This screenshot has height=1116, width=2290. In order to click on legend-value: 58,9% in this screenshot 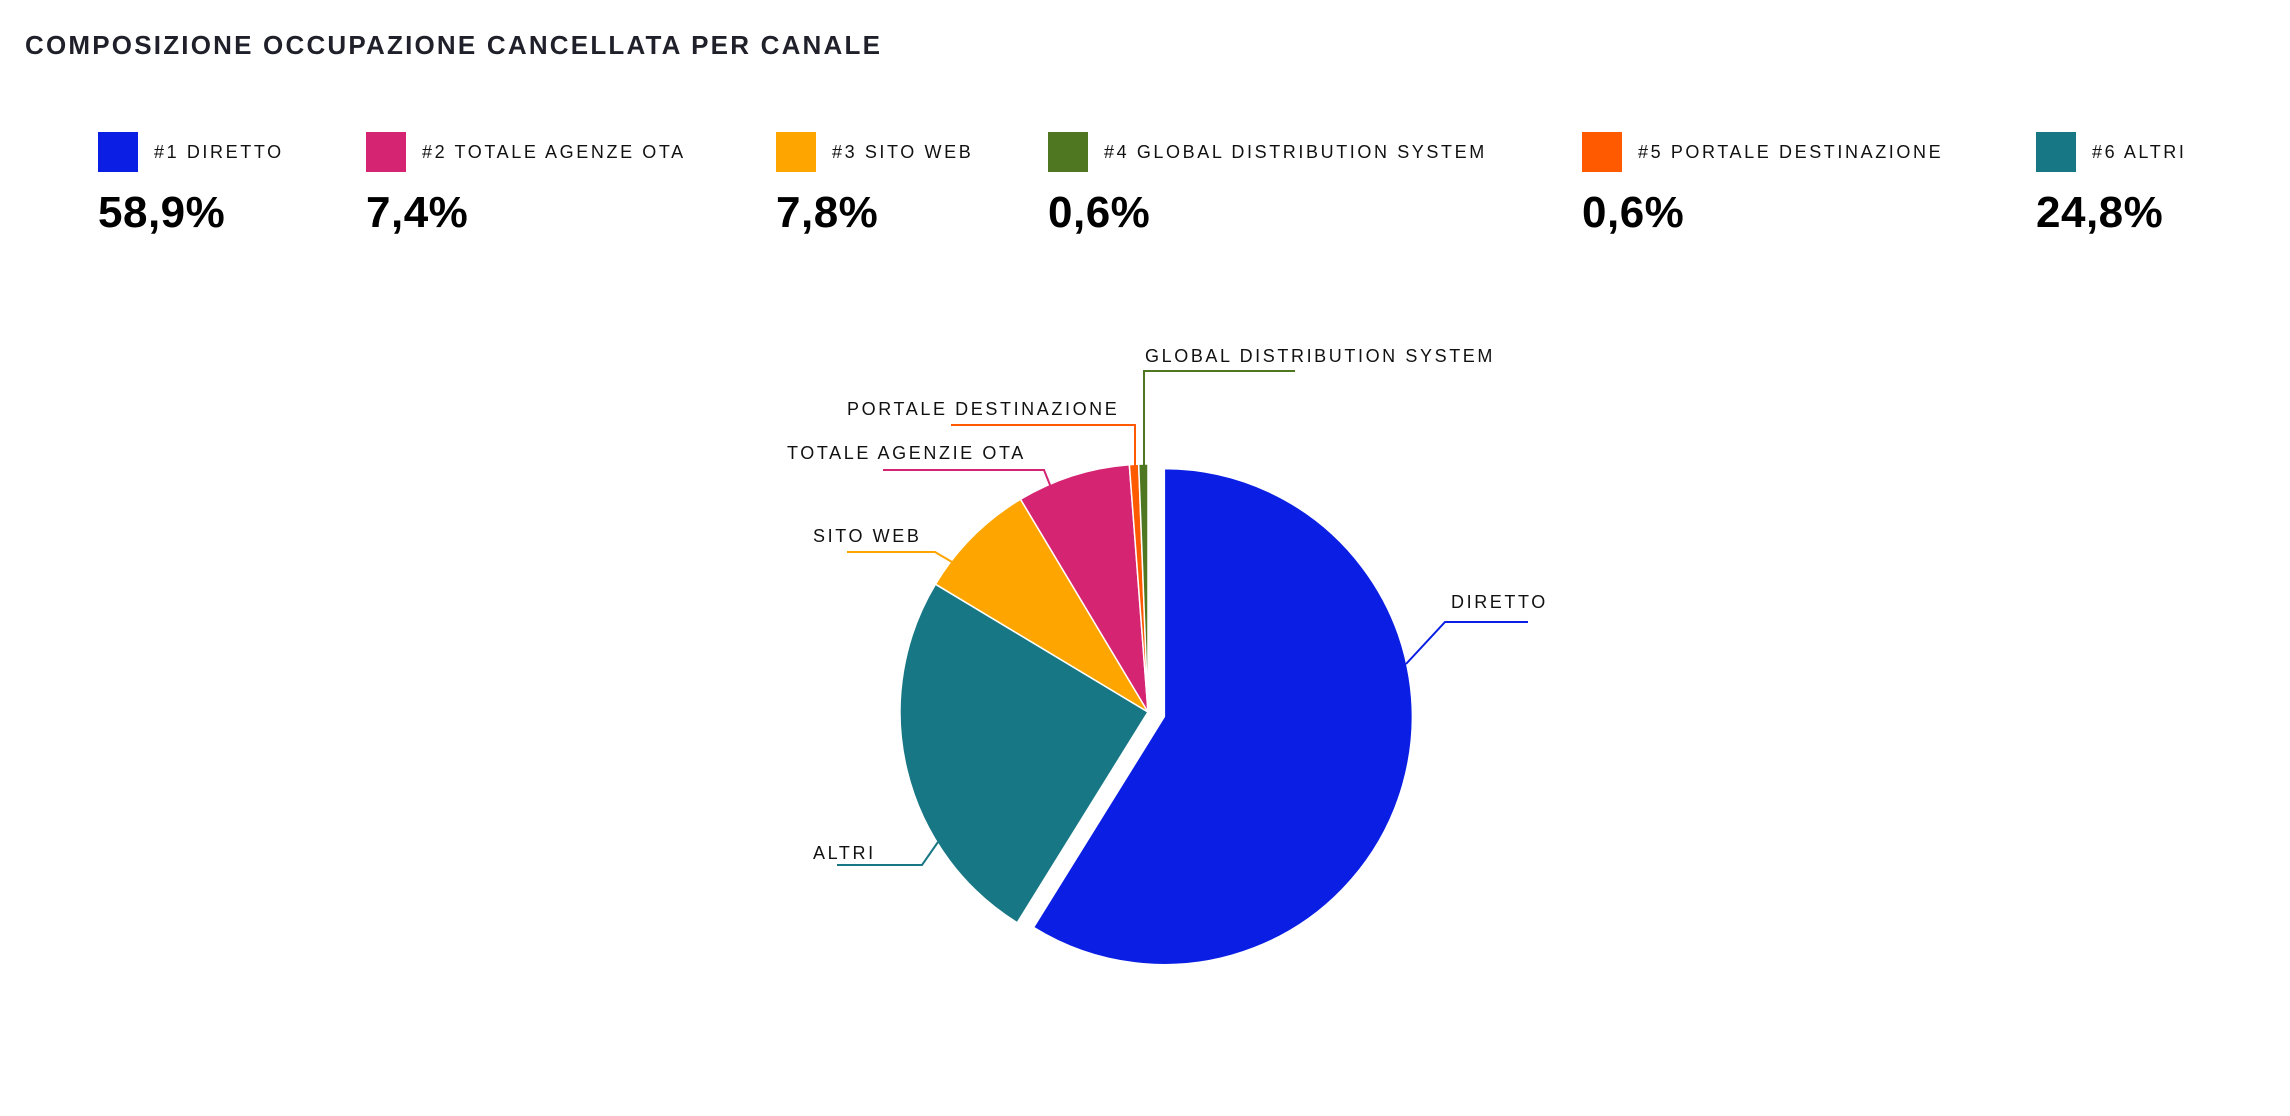, I will do `click(162, 212)`.